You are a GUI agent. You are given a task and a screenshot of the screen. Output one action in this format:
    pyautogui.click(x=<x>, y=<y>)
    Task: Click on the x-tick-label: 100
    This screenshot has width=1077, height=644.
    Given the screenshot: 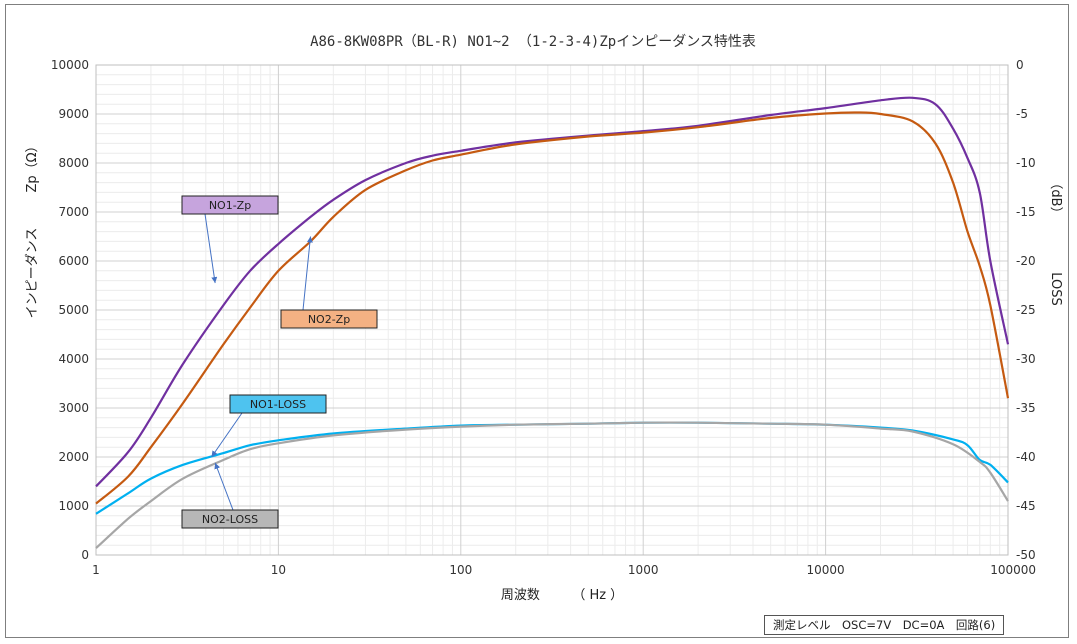 What is the action you would take?
    pyautogui.click(x=460, y=570)
    